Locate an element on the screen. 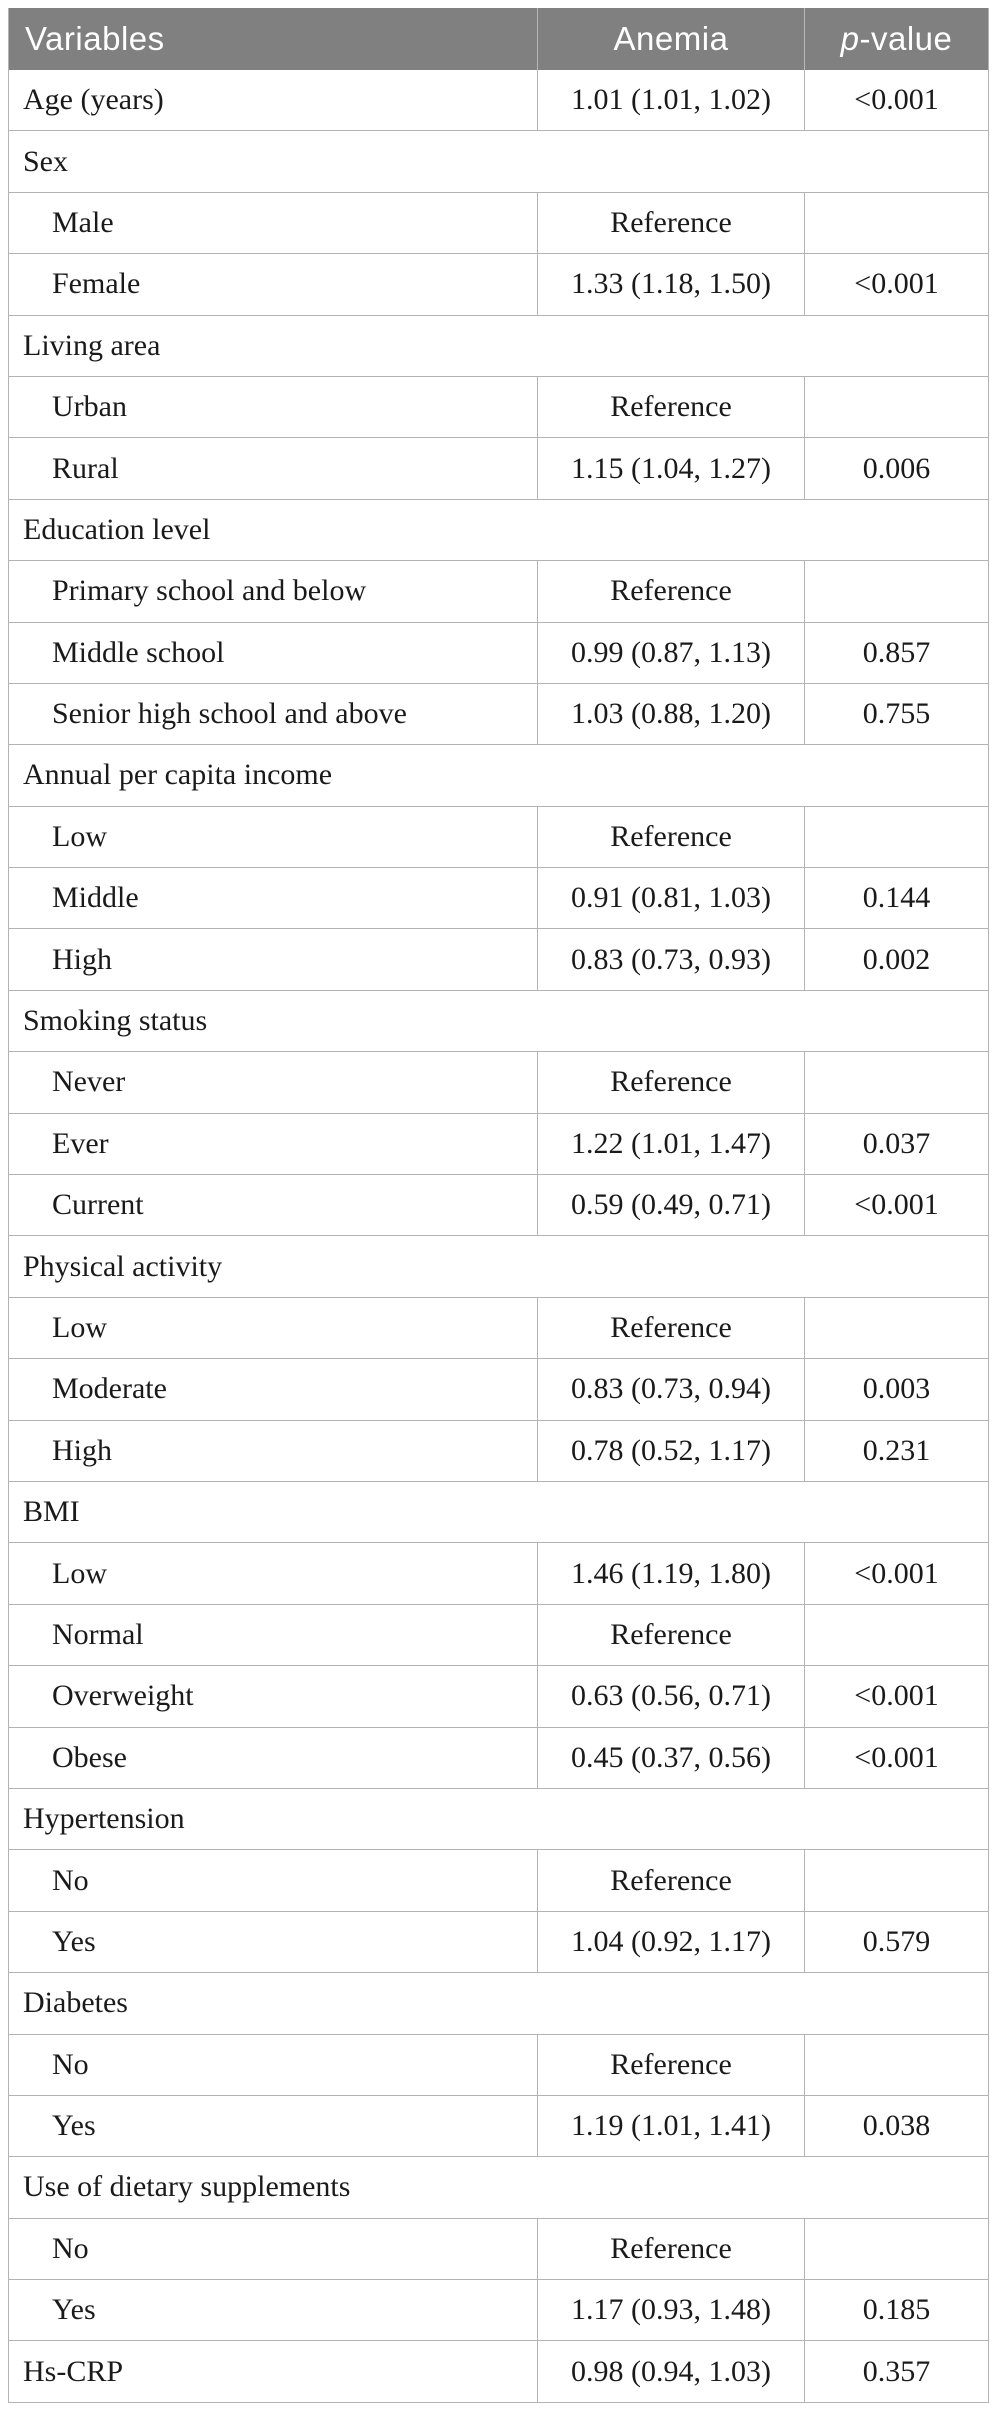 The height and width of the screenshot is (2423, 1004). variable-cell: Middle school is located at coordinates (273, 653).